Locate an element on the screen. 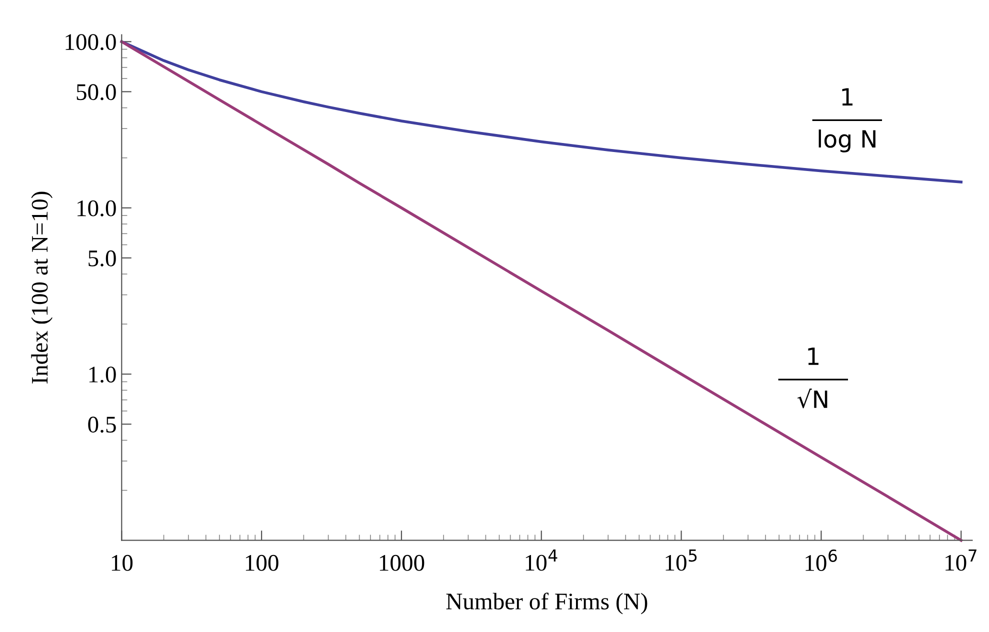  y-tick-label: 0.5 is located at coordinates (102, 424).